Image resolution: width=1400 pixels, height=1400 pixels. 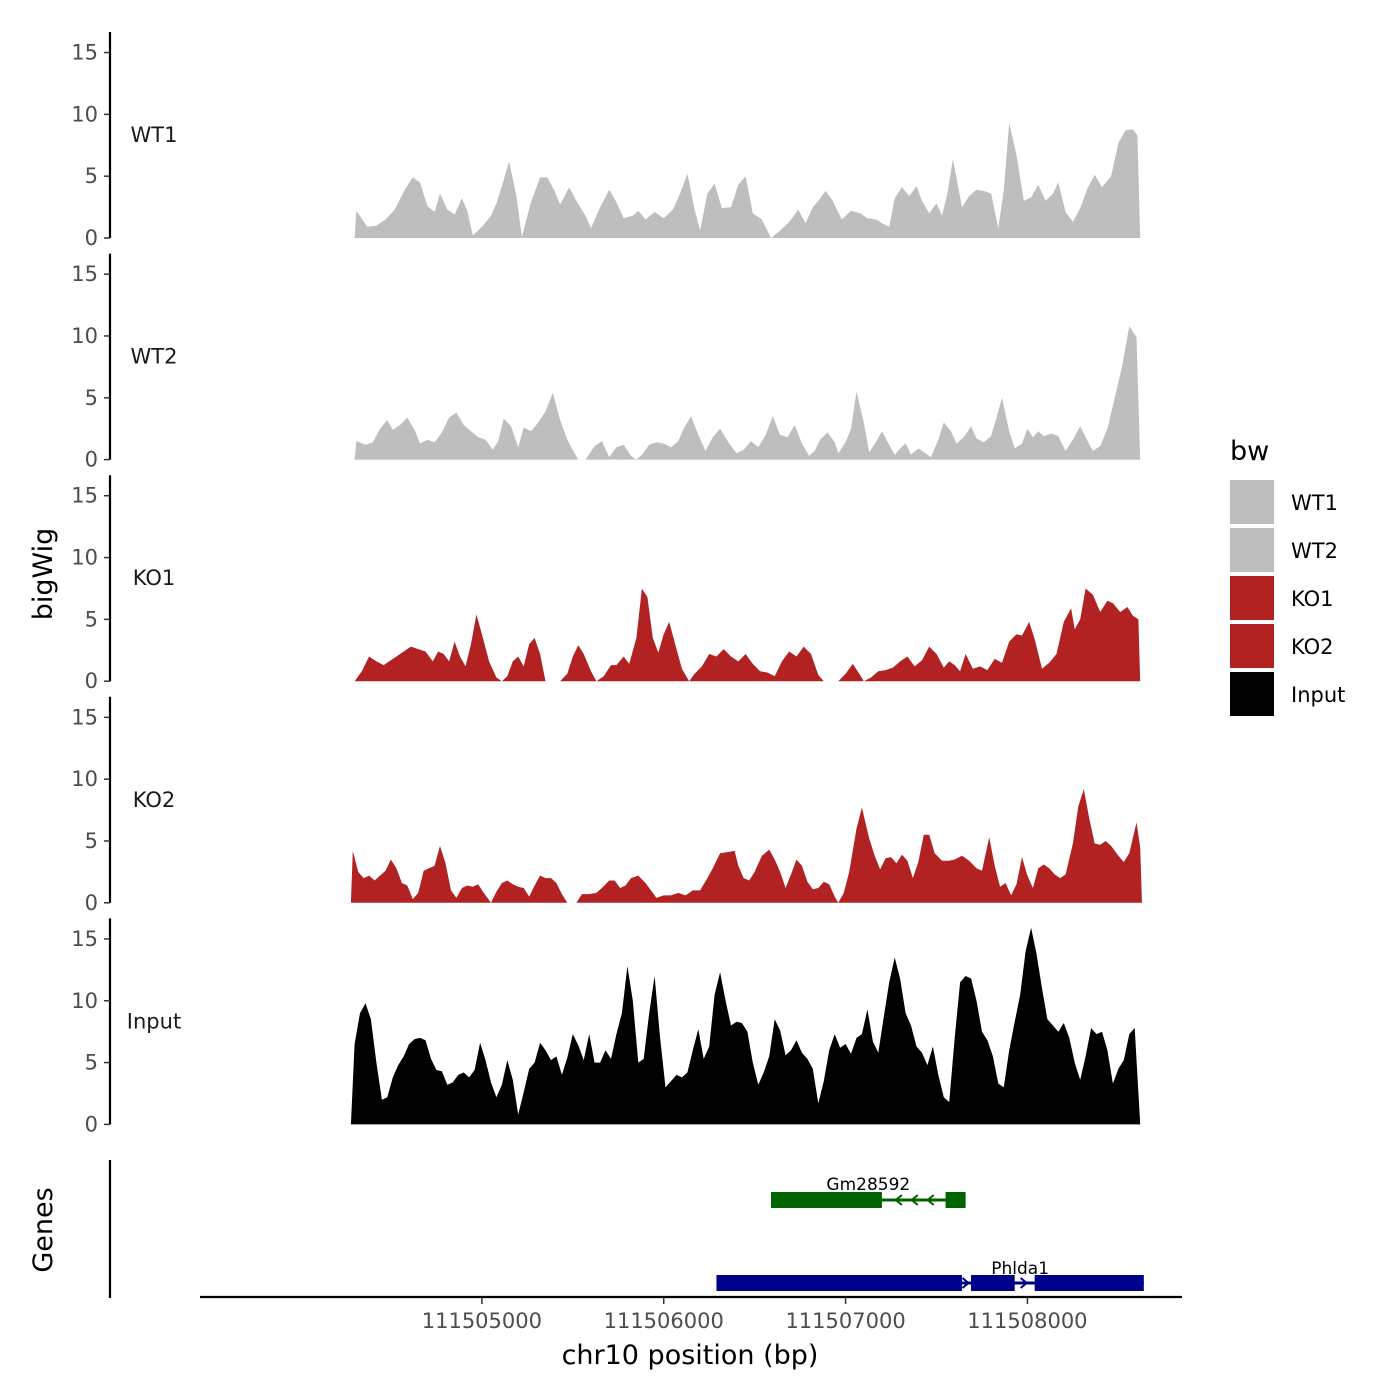 I want to click on coverage-area-wt2, so click(x=747, y=393).